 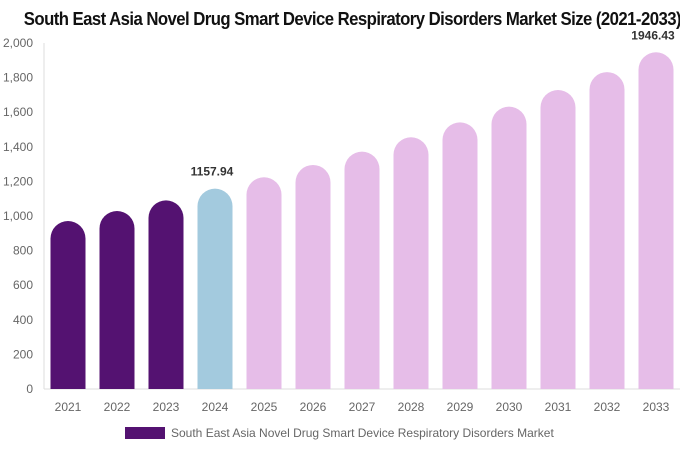 I want to click on y-tick-label: 600, so click(x=23, y=285).